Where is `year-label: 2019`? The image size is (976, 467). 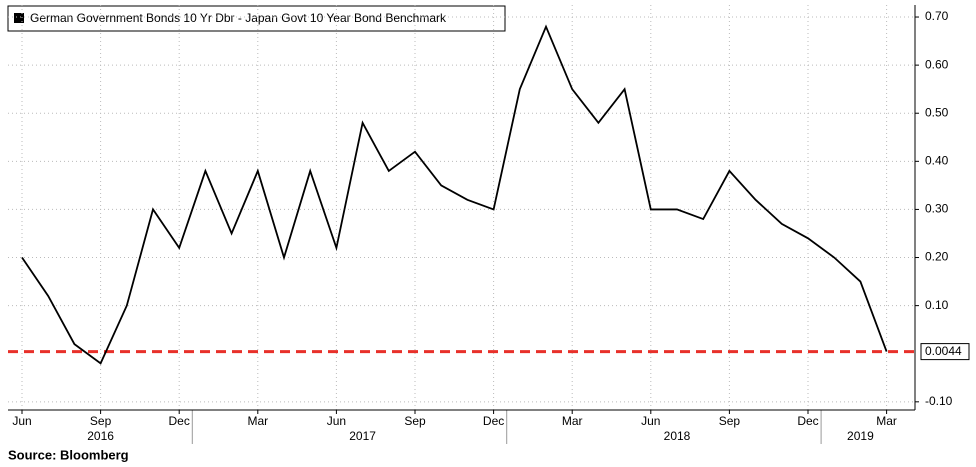
year-label: 2019 is located at coordinates (860, 436).